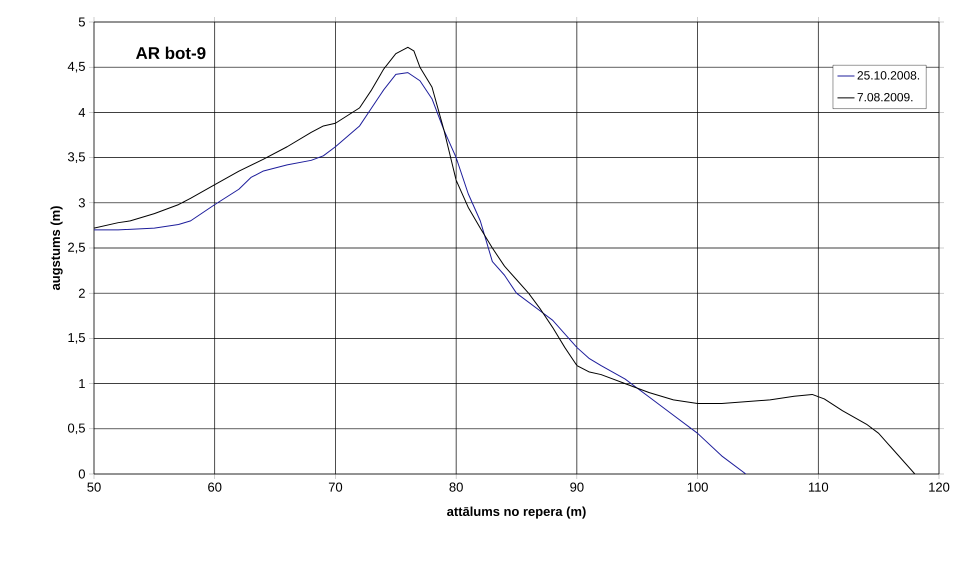  I want to click on x-tick-label: 120, so click(939, 487).